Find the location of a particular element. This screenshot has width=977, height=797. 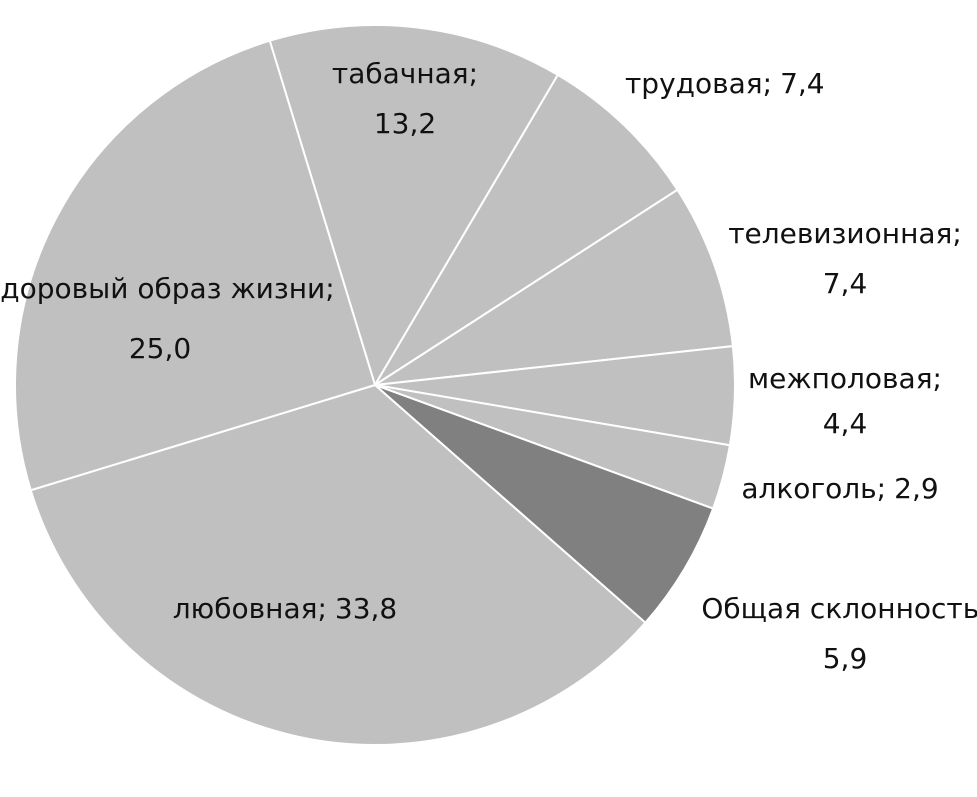

category-label: межполовая; is located at coordinates (845, 378).